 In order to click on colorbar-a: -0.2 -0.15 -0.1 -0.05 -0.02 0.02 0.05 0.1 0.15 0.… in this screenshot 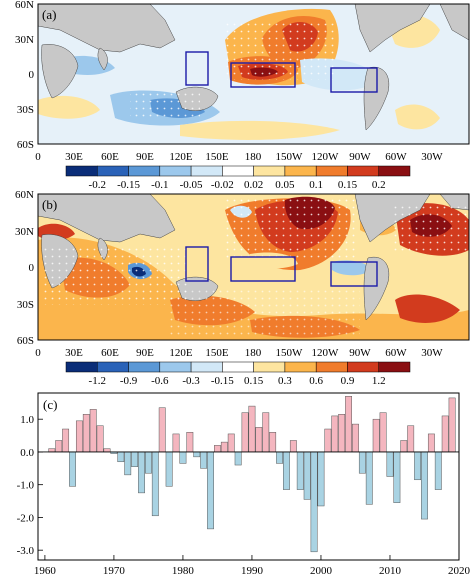, I will do `click(238, 178)`.